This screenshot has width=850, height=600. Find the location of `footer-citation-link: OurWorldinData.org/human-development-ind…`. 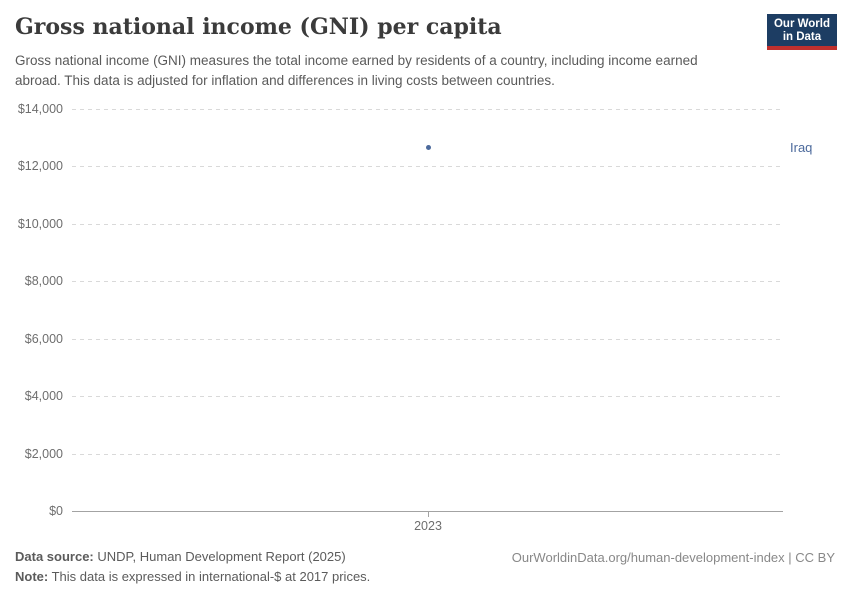

footer-citation-link: OurWorldinData.org/human-development-ind… is located at coordinates (673, 557).